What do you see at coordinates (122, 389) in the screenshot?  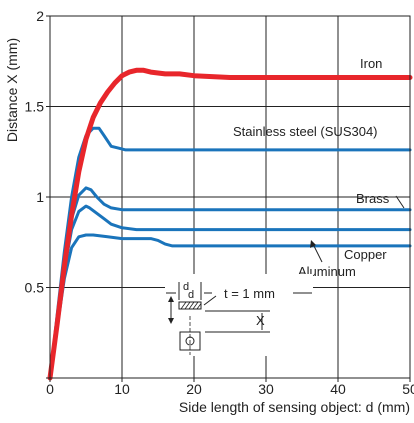 I see `x-tick-label: 10` at bounding box center [122, 389].